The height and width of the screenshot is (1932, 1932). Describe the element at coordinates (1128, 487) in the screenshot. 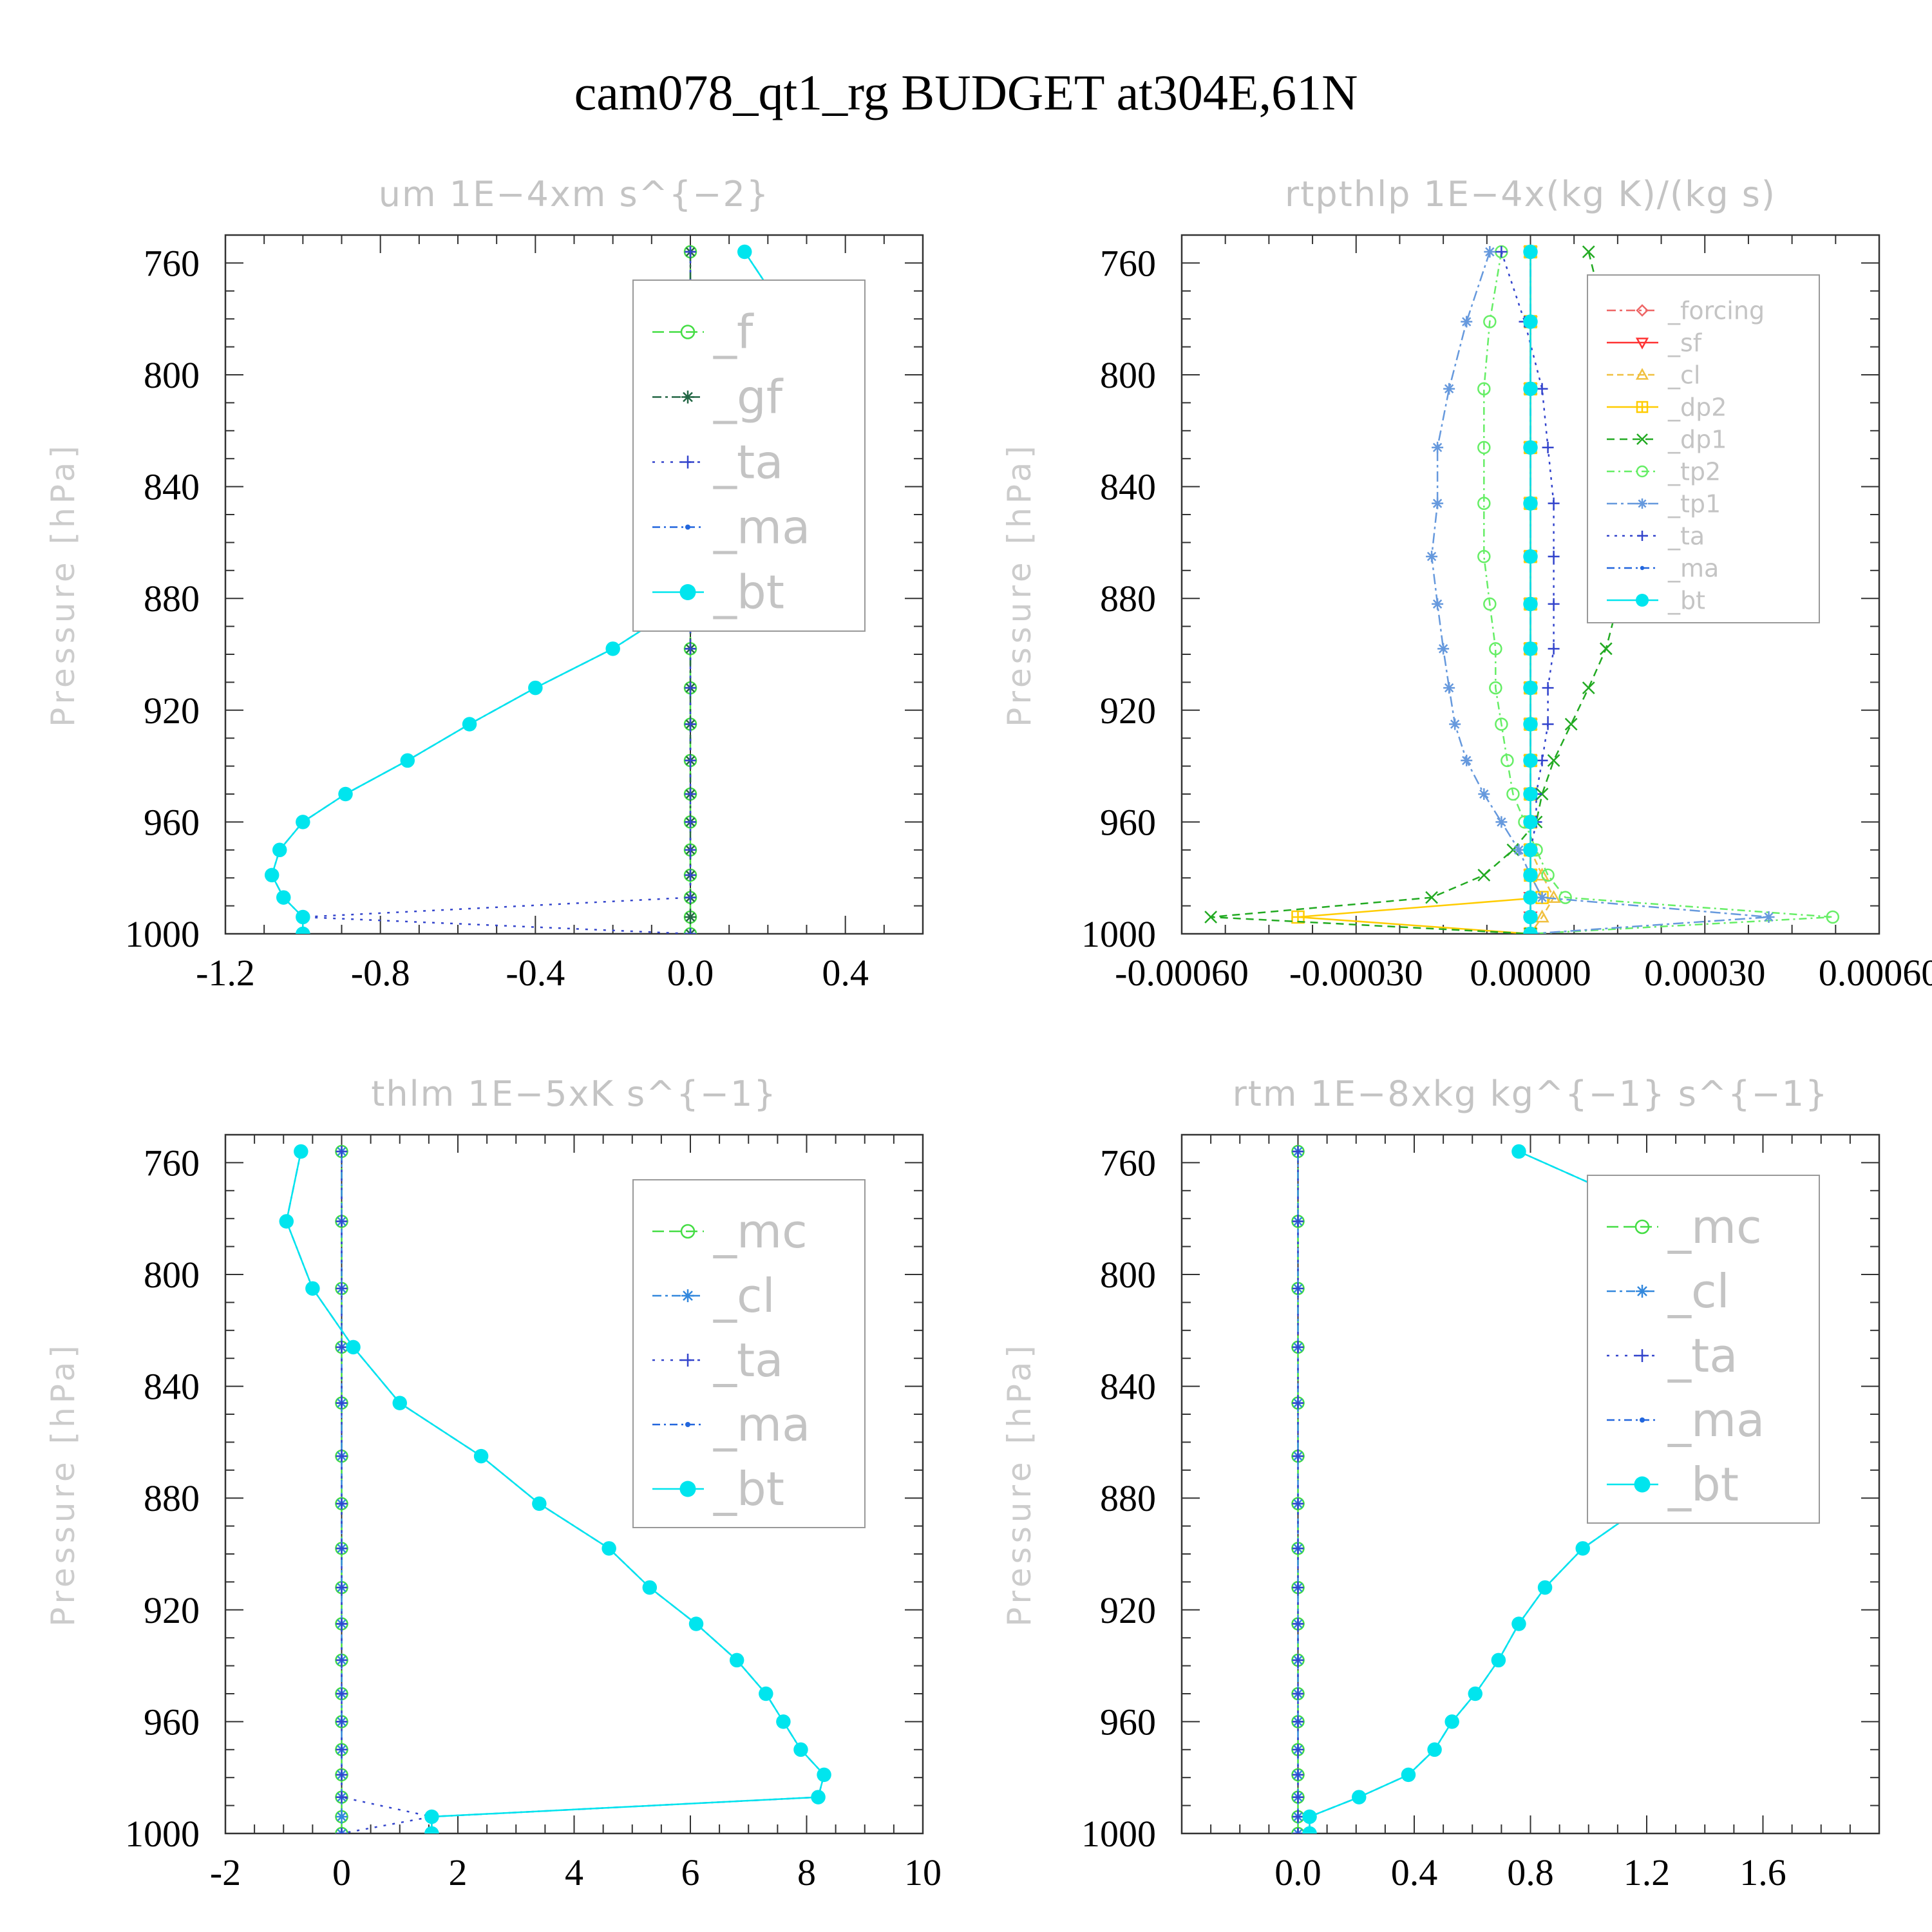

I see `y-tick-label: 840` at that location.